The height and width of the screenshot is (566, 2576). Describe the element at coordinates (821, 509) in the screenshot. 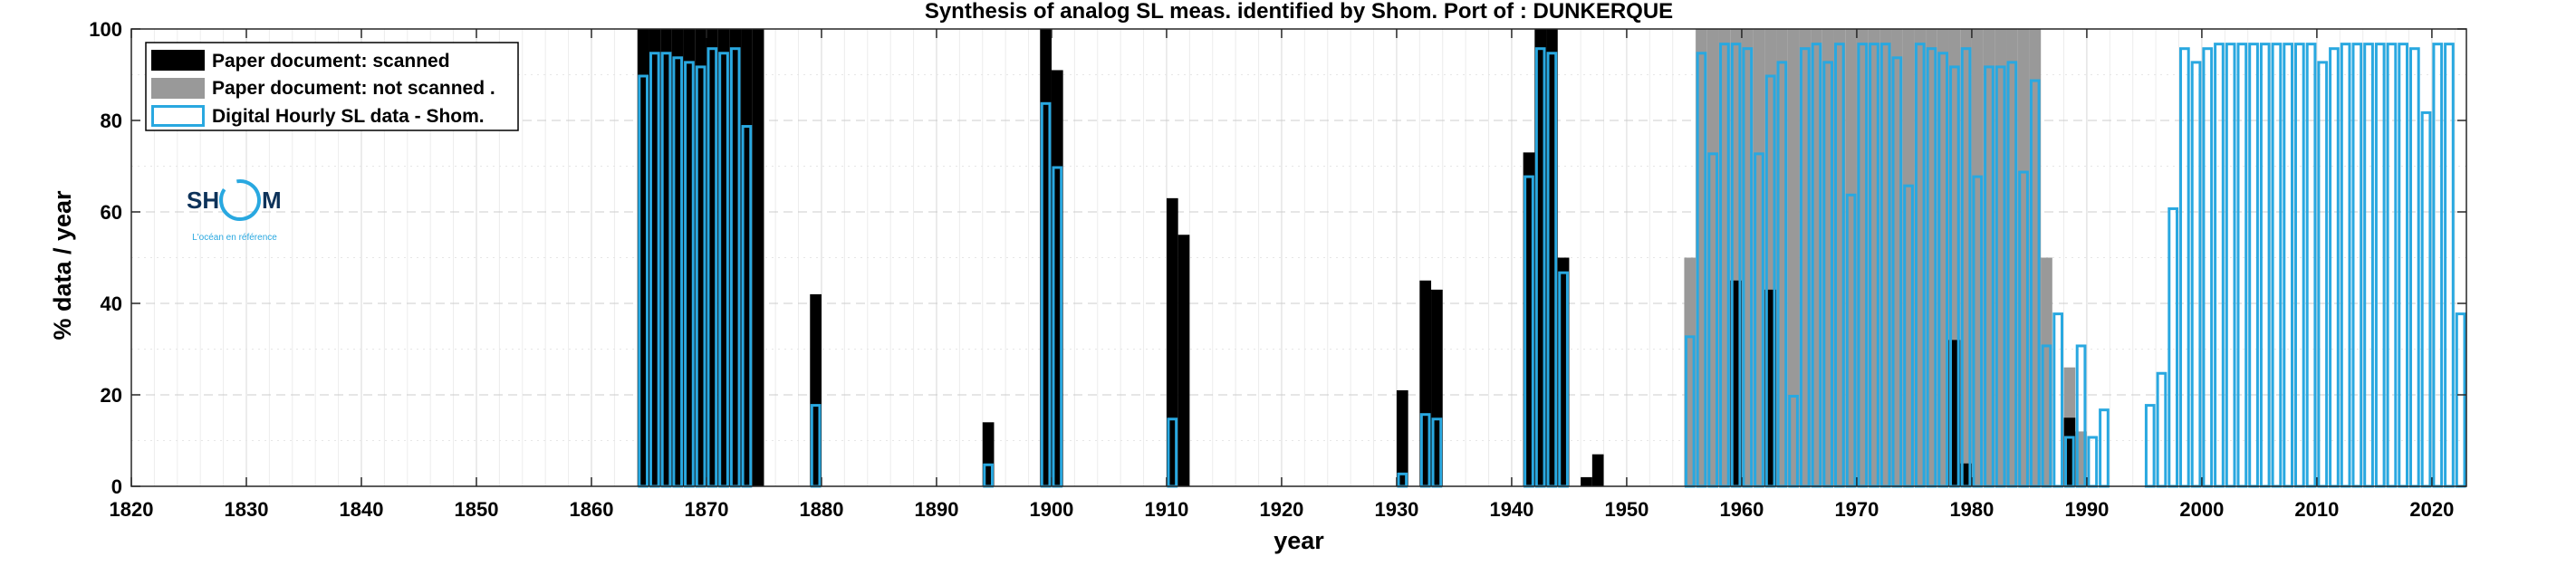

I see `x-tick-label: 1880` at that location.